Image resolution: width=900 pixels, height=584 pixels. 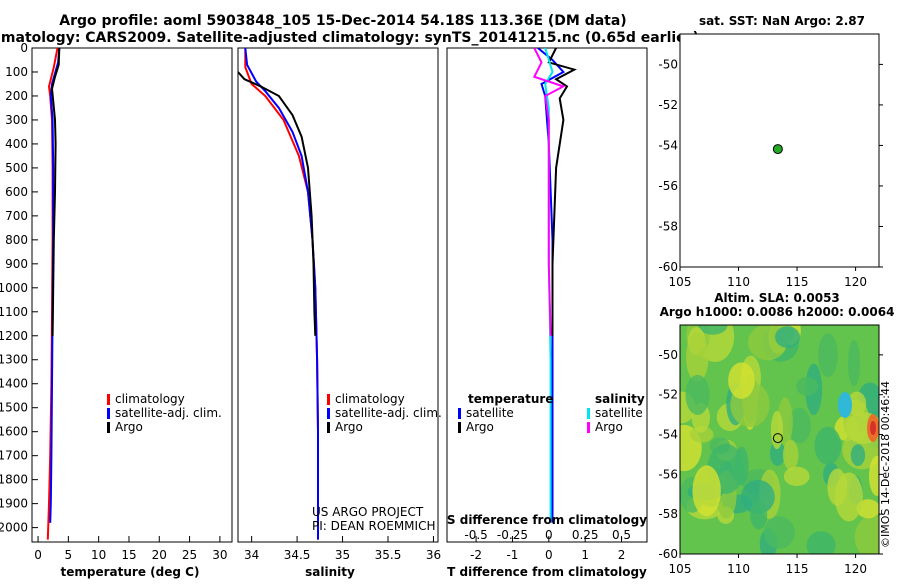 I want to click on salinity-xtick-label: 36, so click(x=433, y=555).